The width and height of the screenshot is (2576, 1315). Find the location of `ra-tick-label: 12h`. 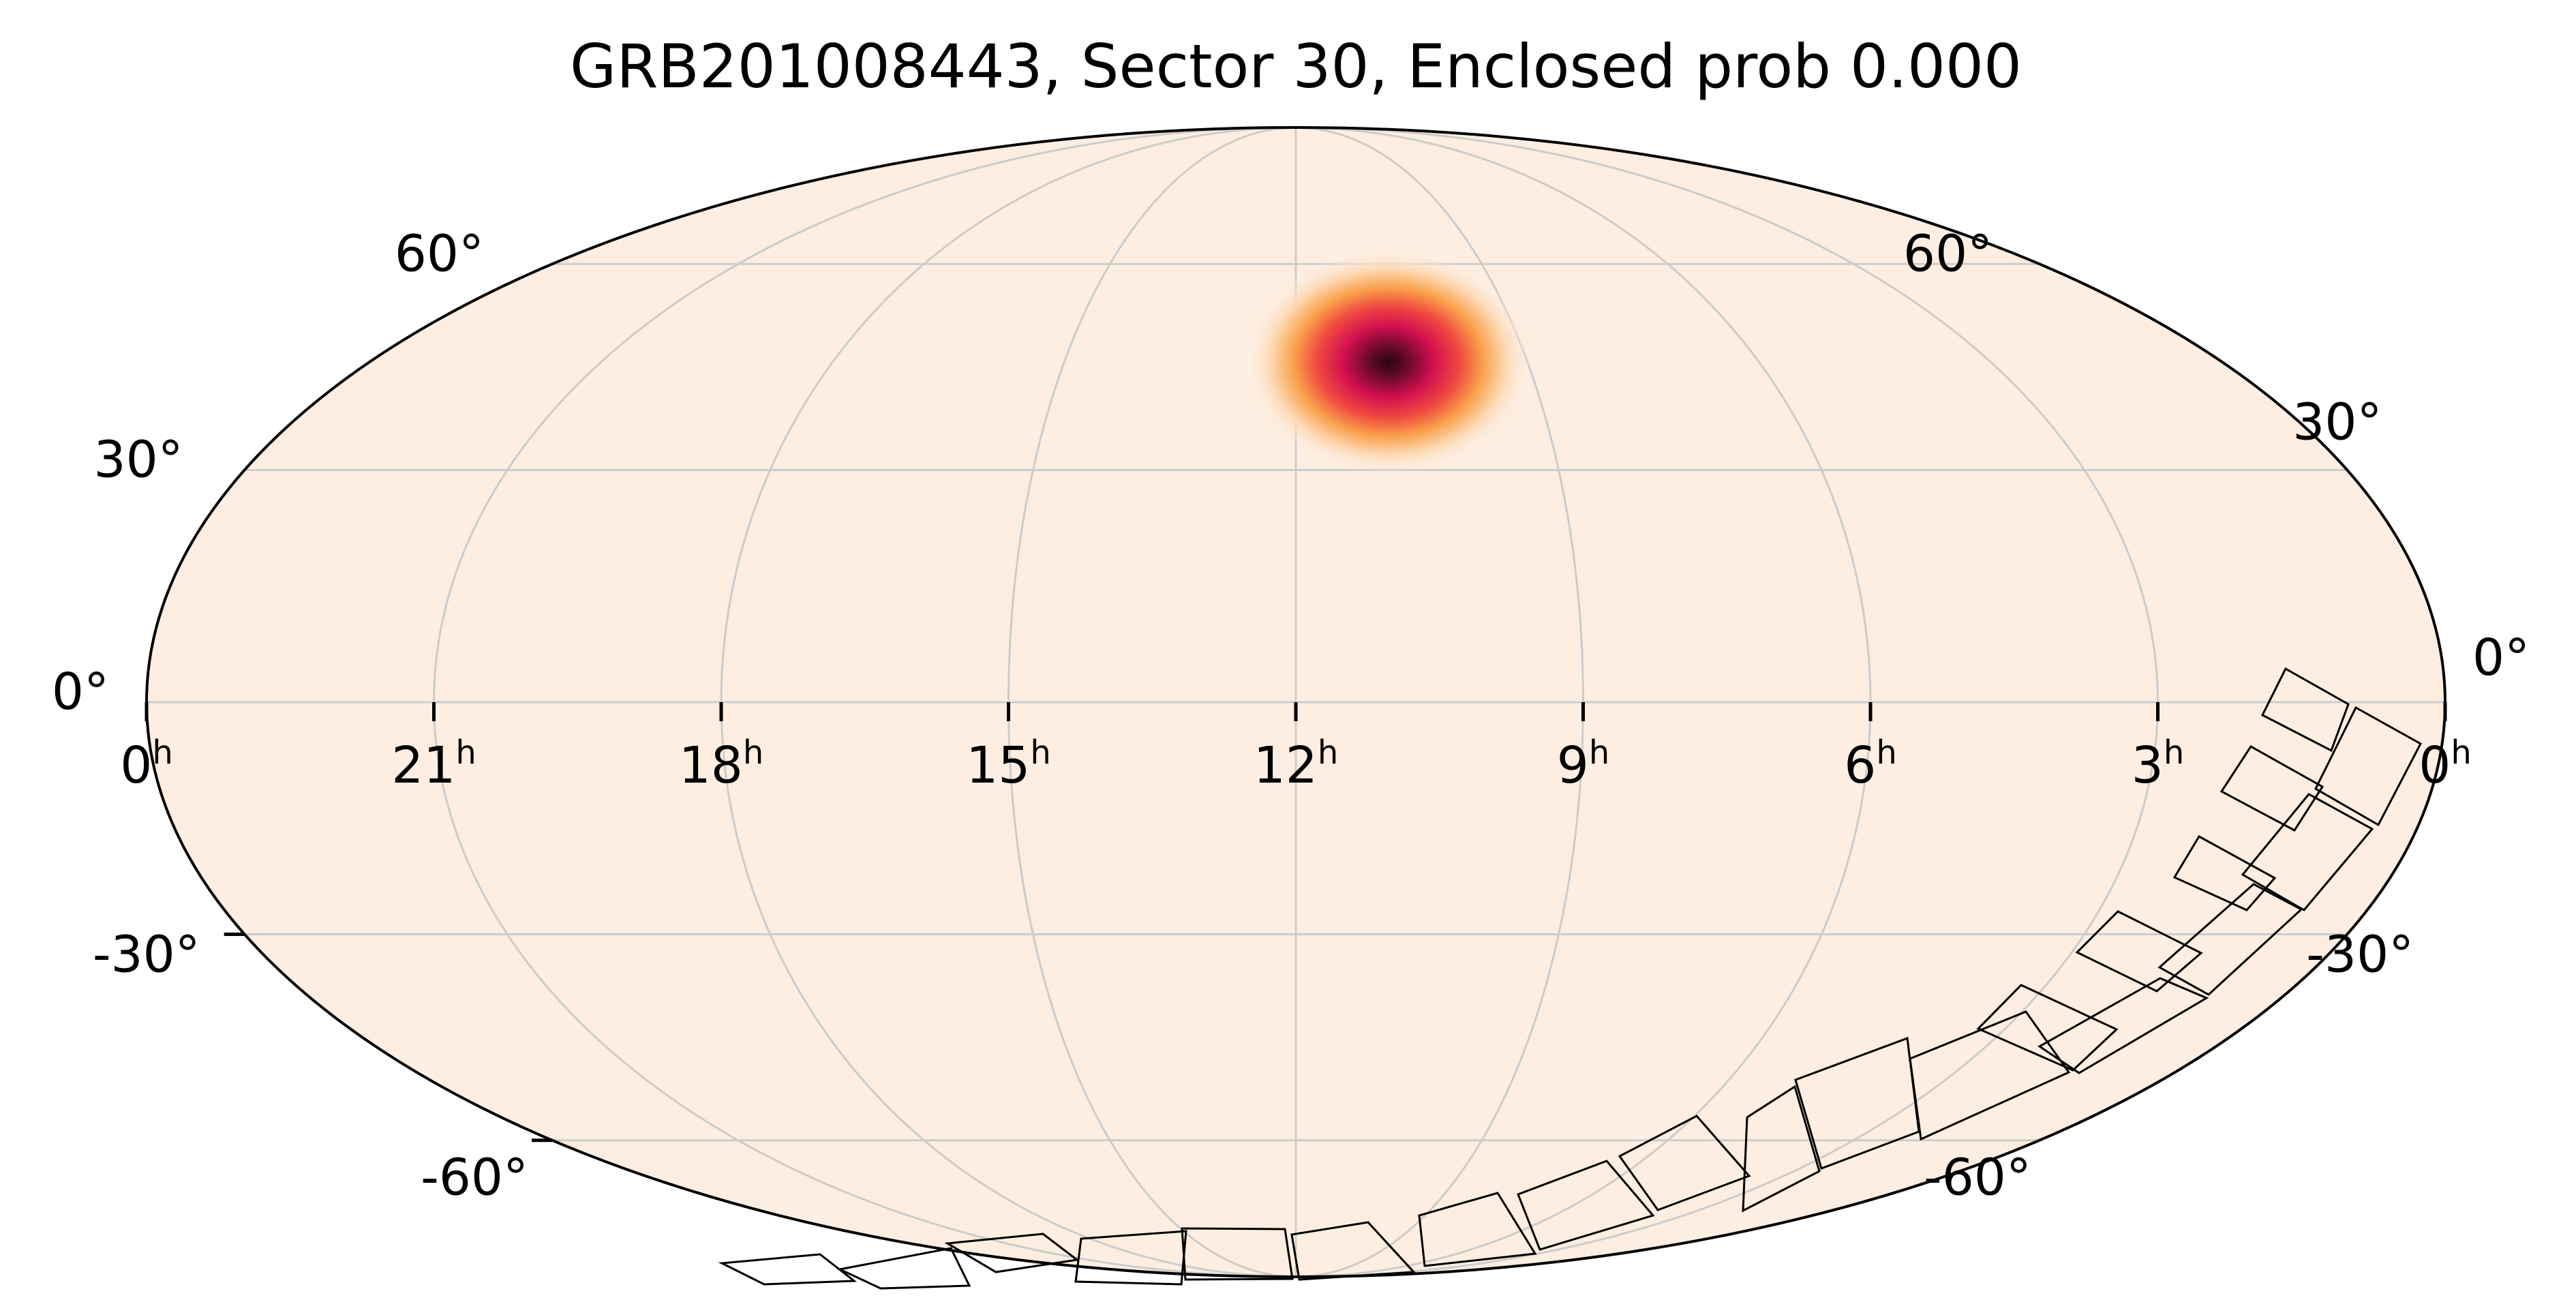

ra-tick-label: 12h is located at coordinates (1296, 765).